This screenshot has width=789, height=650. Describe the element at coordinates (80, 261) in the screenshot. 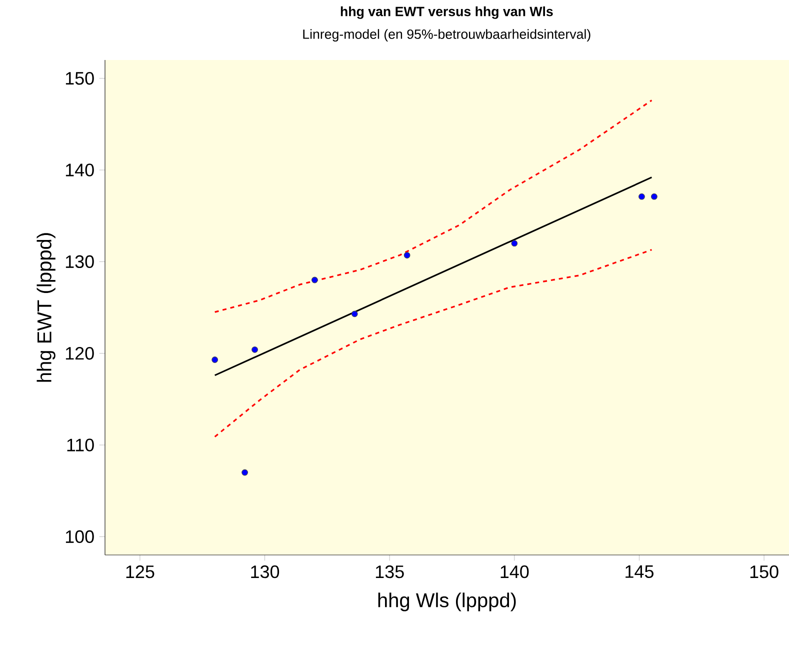

I see `y-tick-label: 130` at that location.